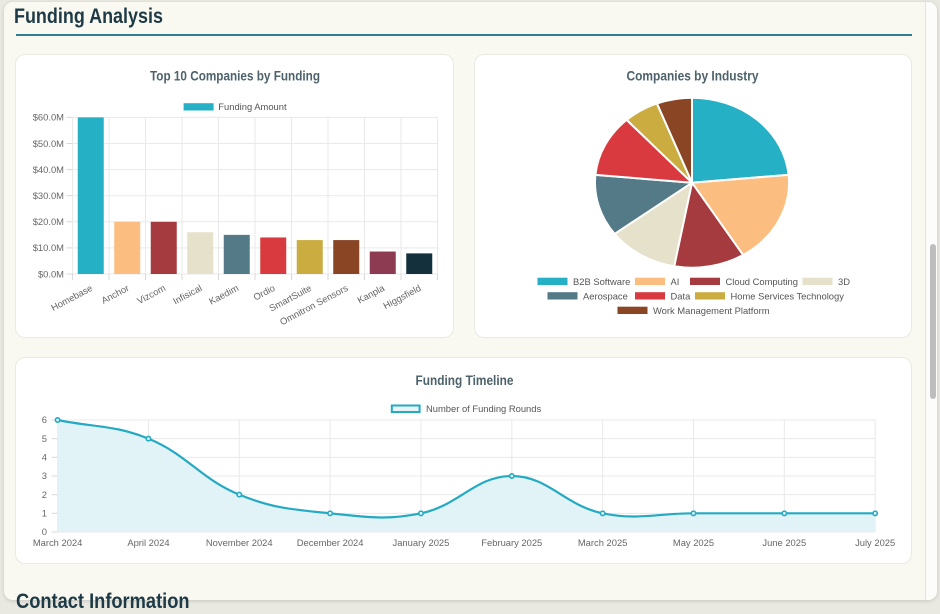 The height and width of the screenshot is (614, 940). I want to click on svg-text: March 2025, so click(603, 542).